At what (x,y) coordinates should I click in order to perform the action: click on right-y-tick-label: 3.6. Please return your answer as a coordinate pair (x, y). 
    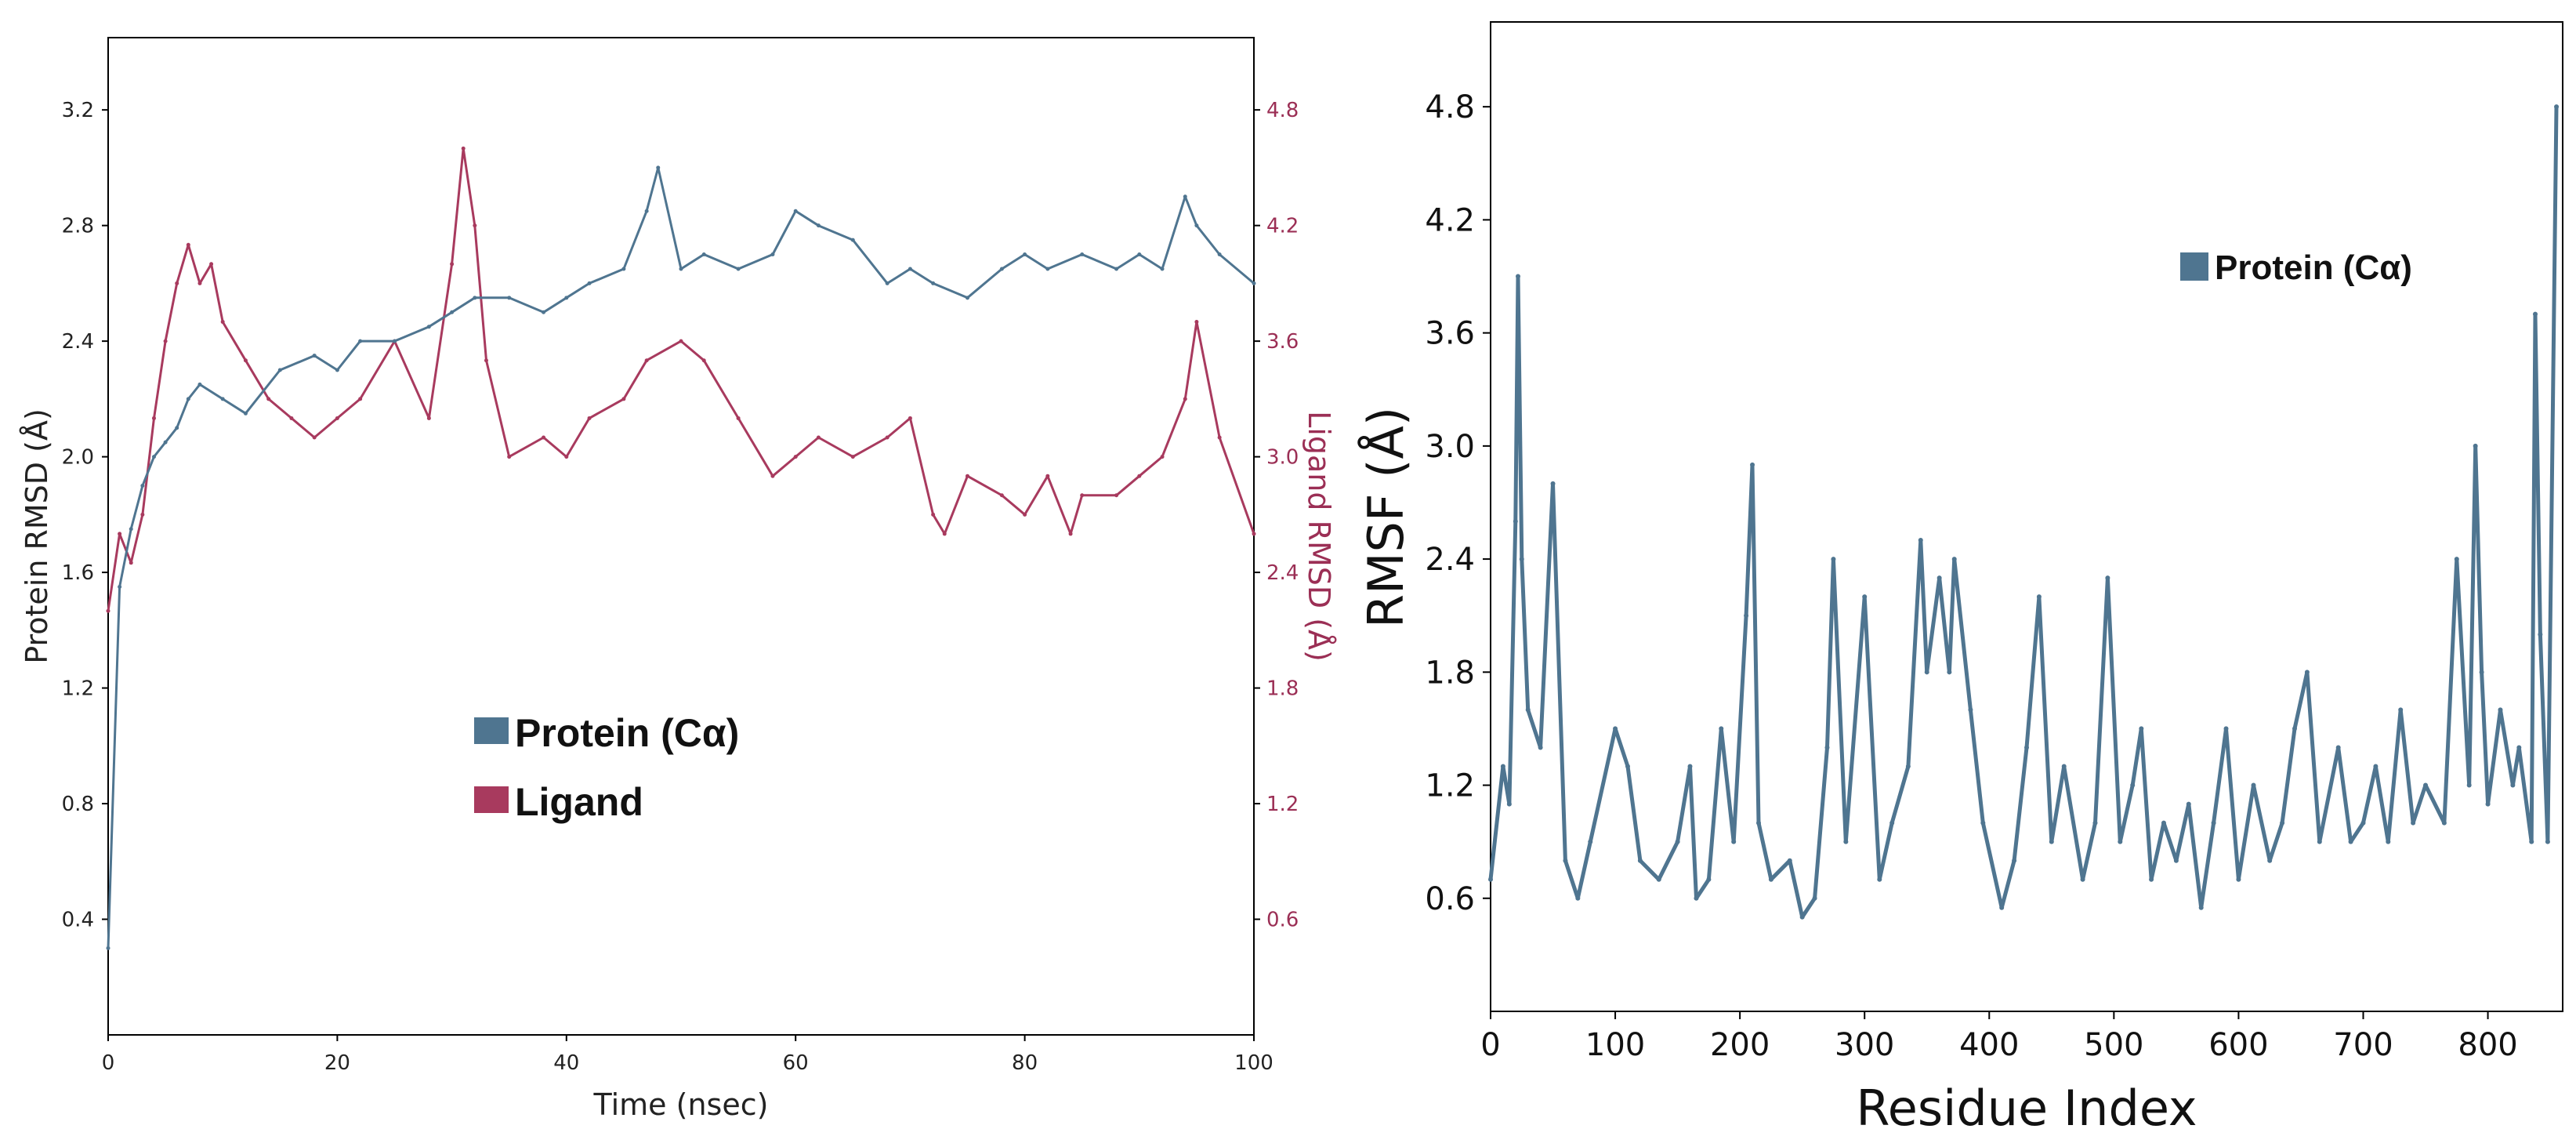
    Looking at the image, I should click on (1282, 342).